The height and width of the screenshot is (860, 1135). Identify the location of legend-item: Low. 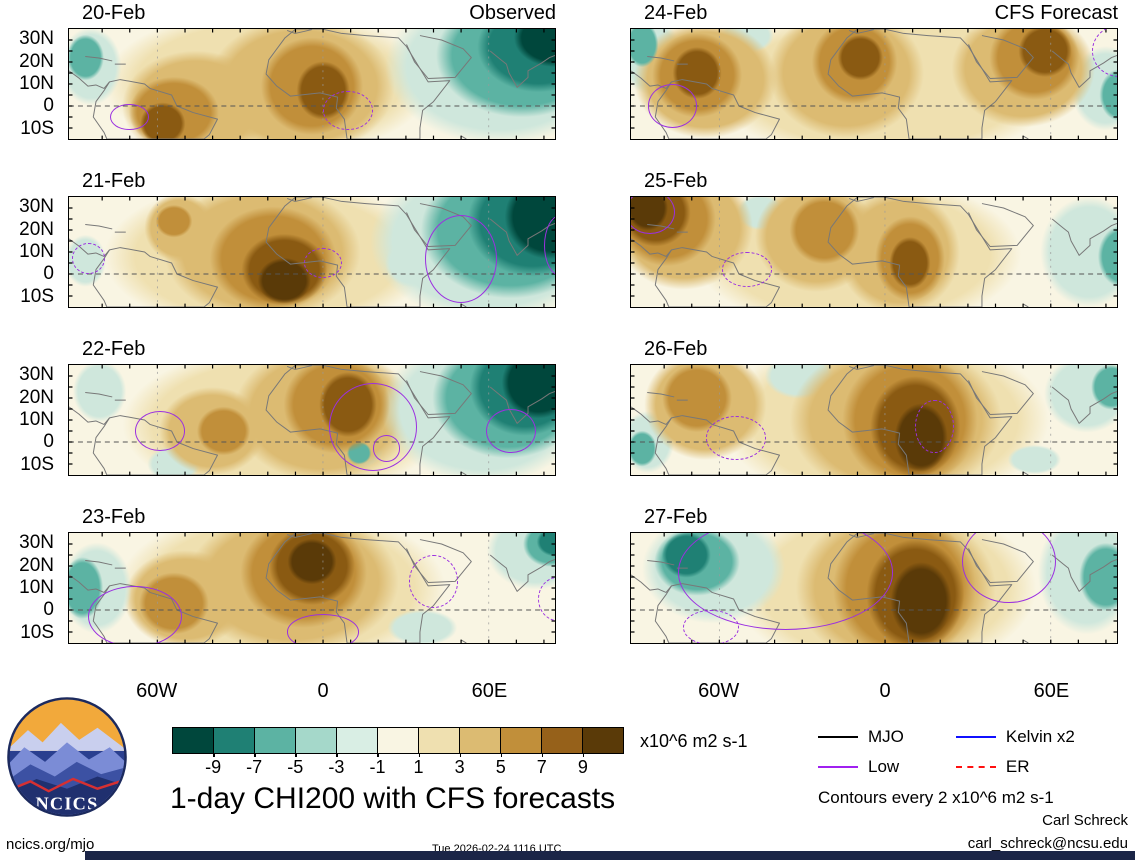
(861, 767).